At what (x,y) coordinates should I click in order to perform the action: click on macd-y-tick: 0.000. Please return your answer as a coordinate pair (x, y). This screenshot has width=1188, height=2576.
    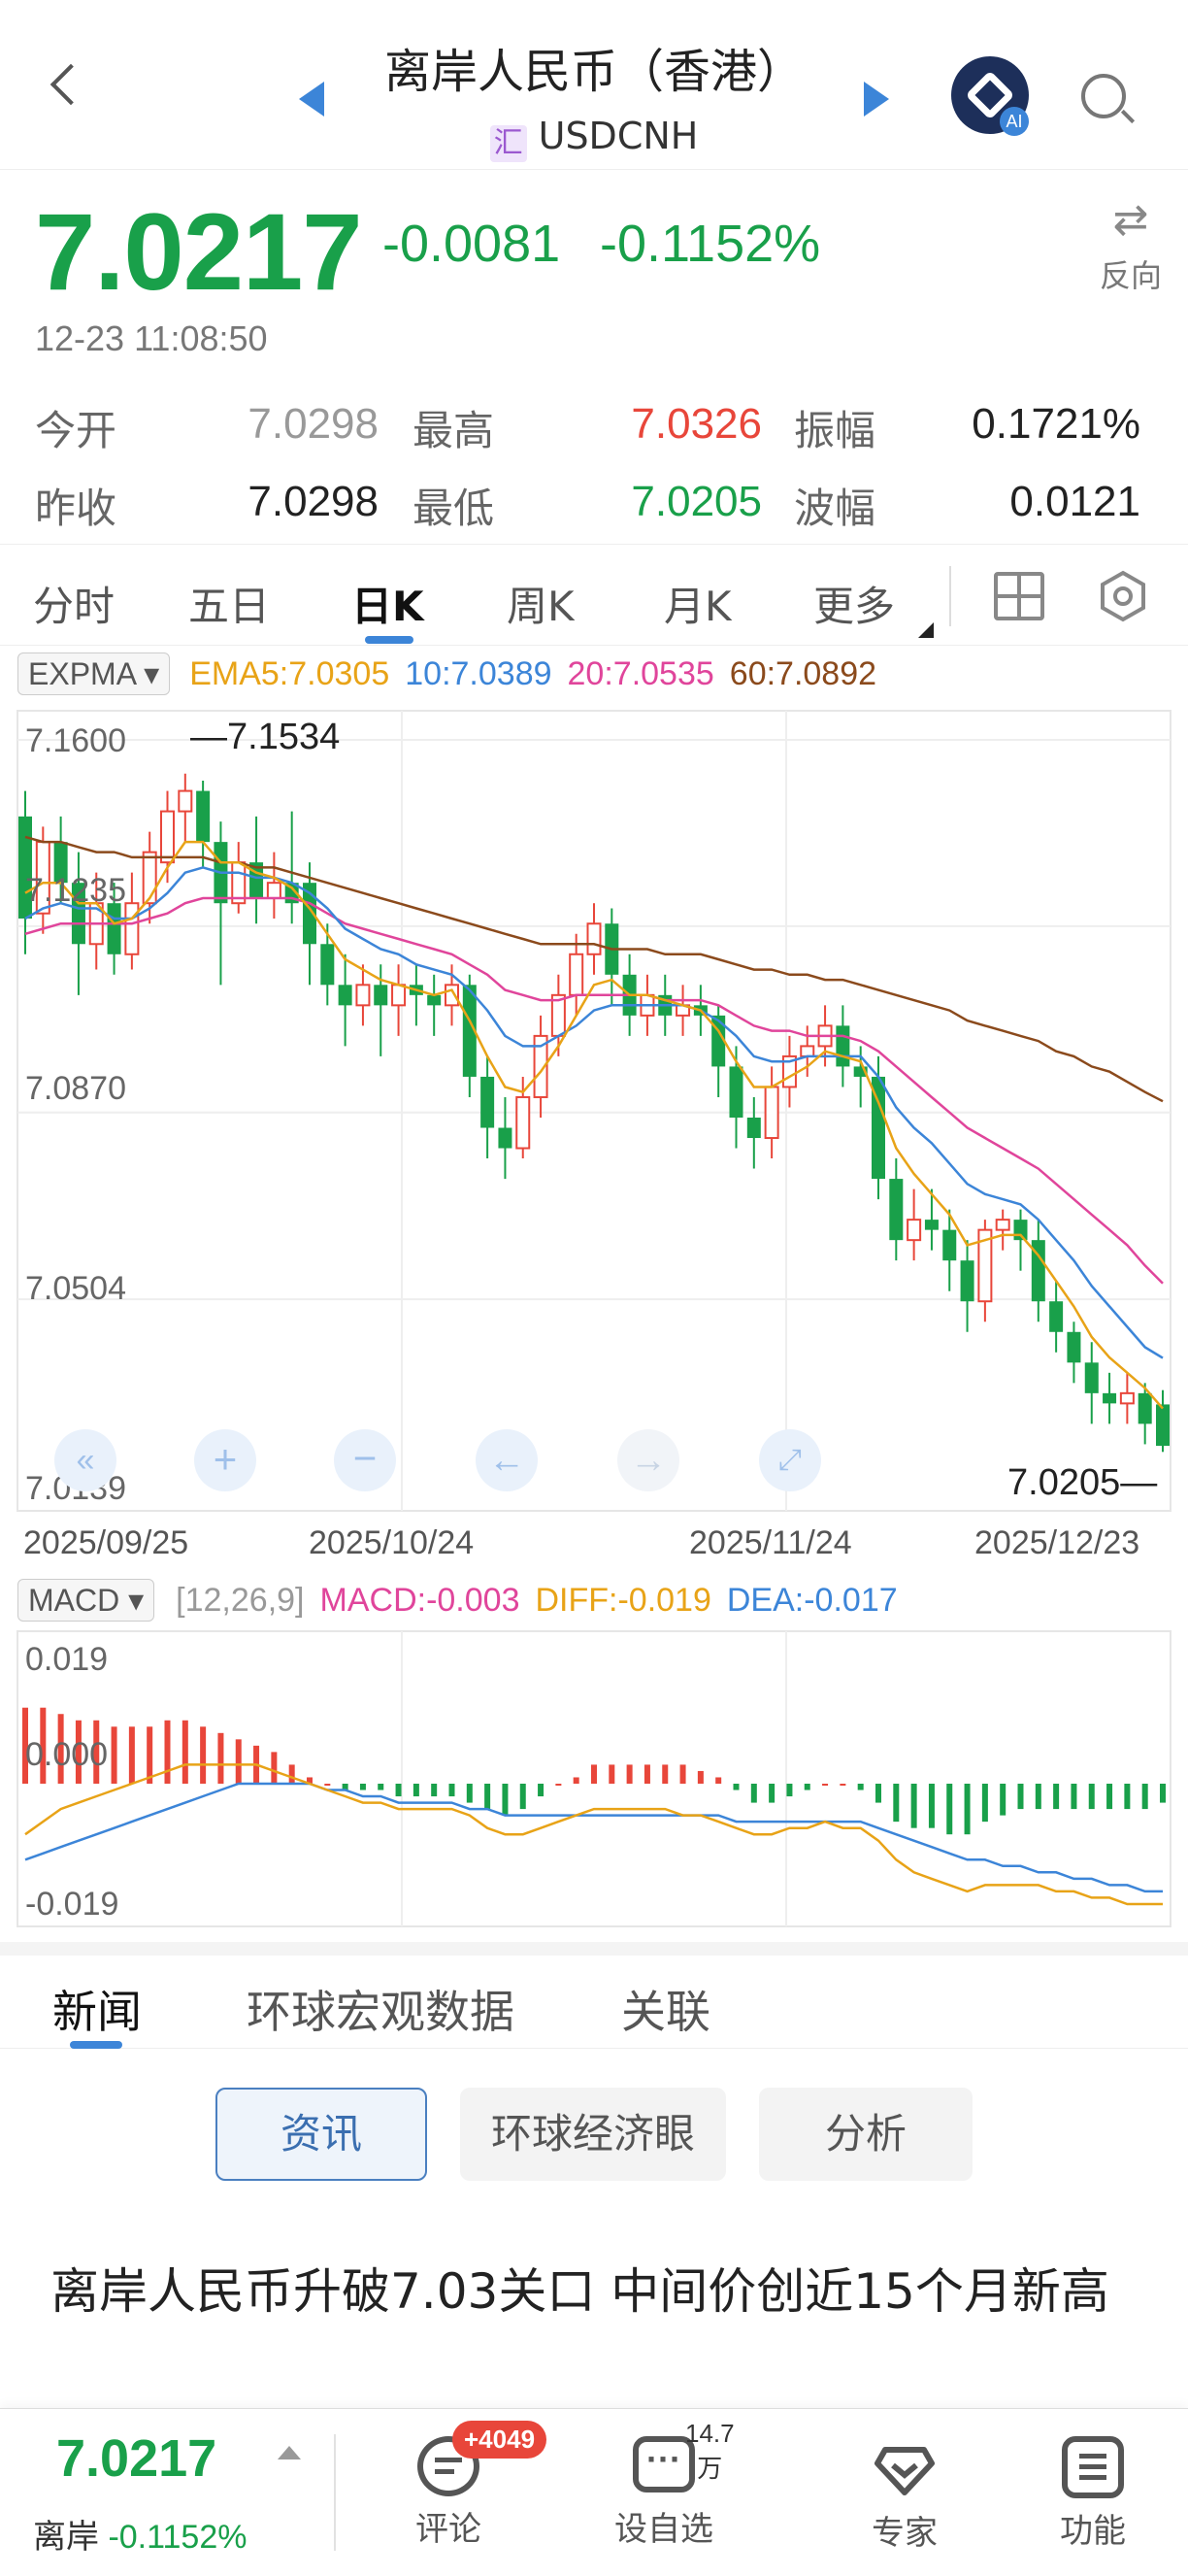
    Looking at the image, I should click on (67, 1755).